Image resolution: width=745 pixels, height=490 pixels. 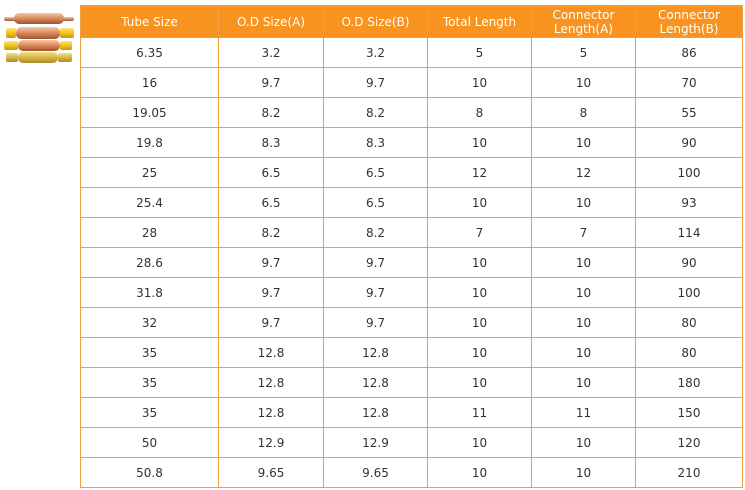 What do you see at coordinates (479, 172) in the screenshot?
I see `cell-total-length: 12` at bounding box center [479, 172].